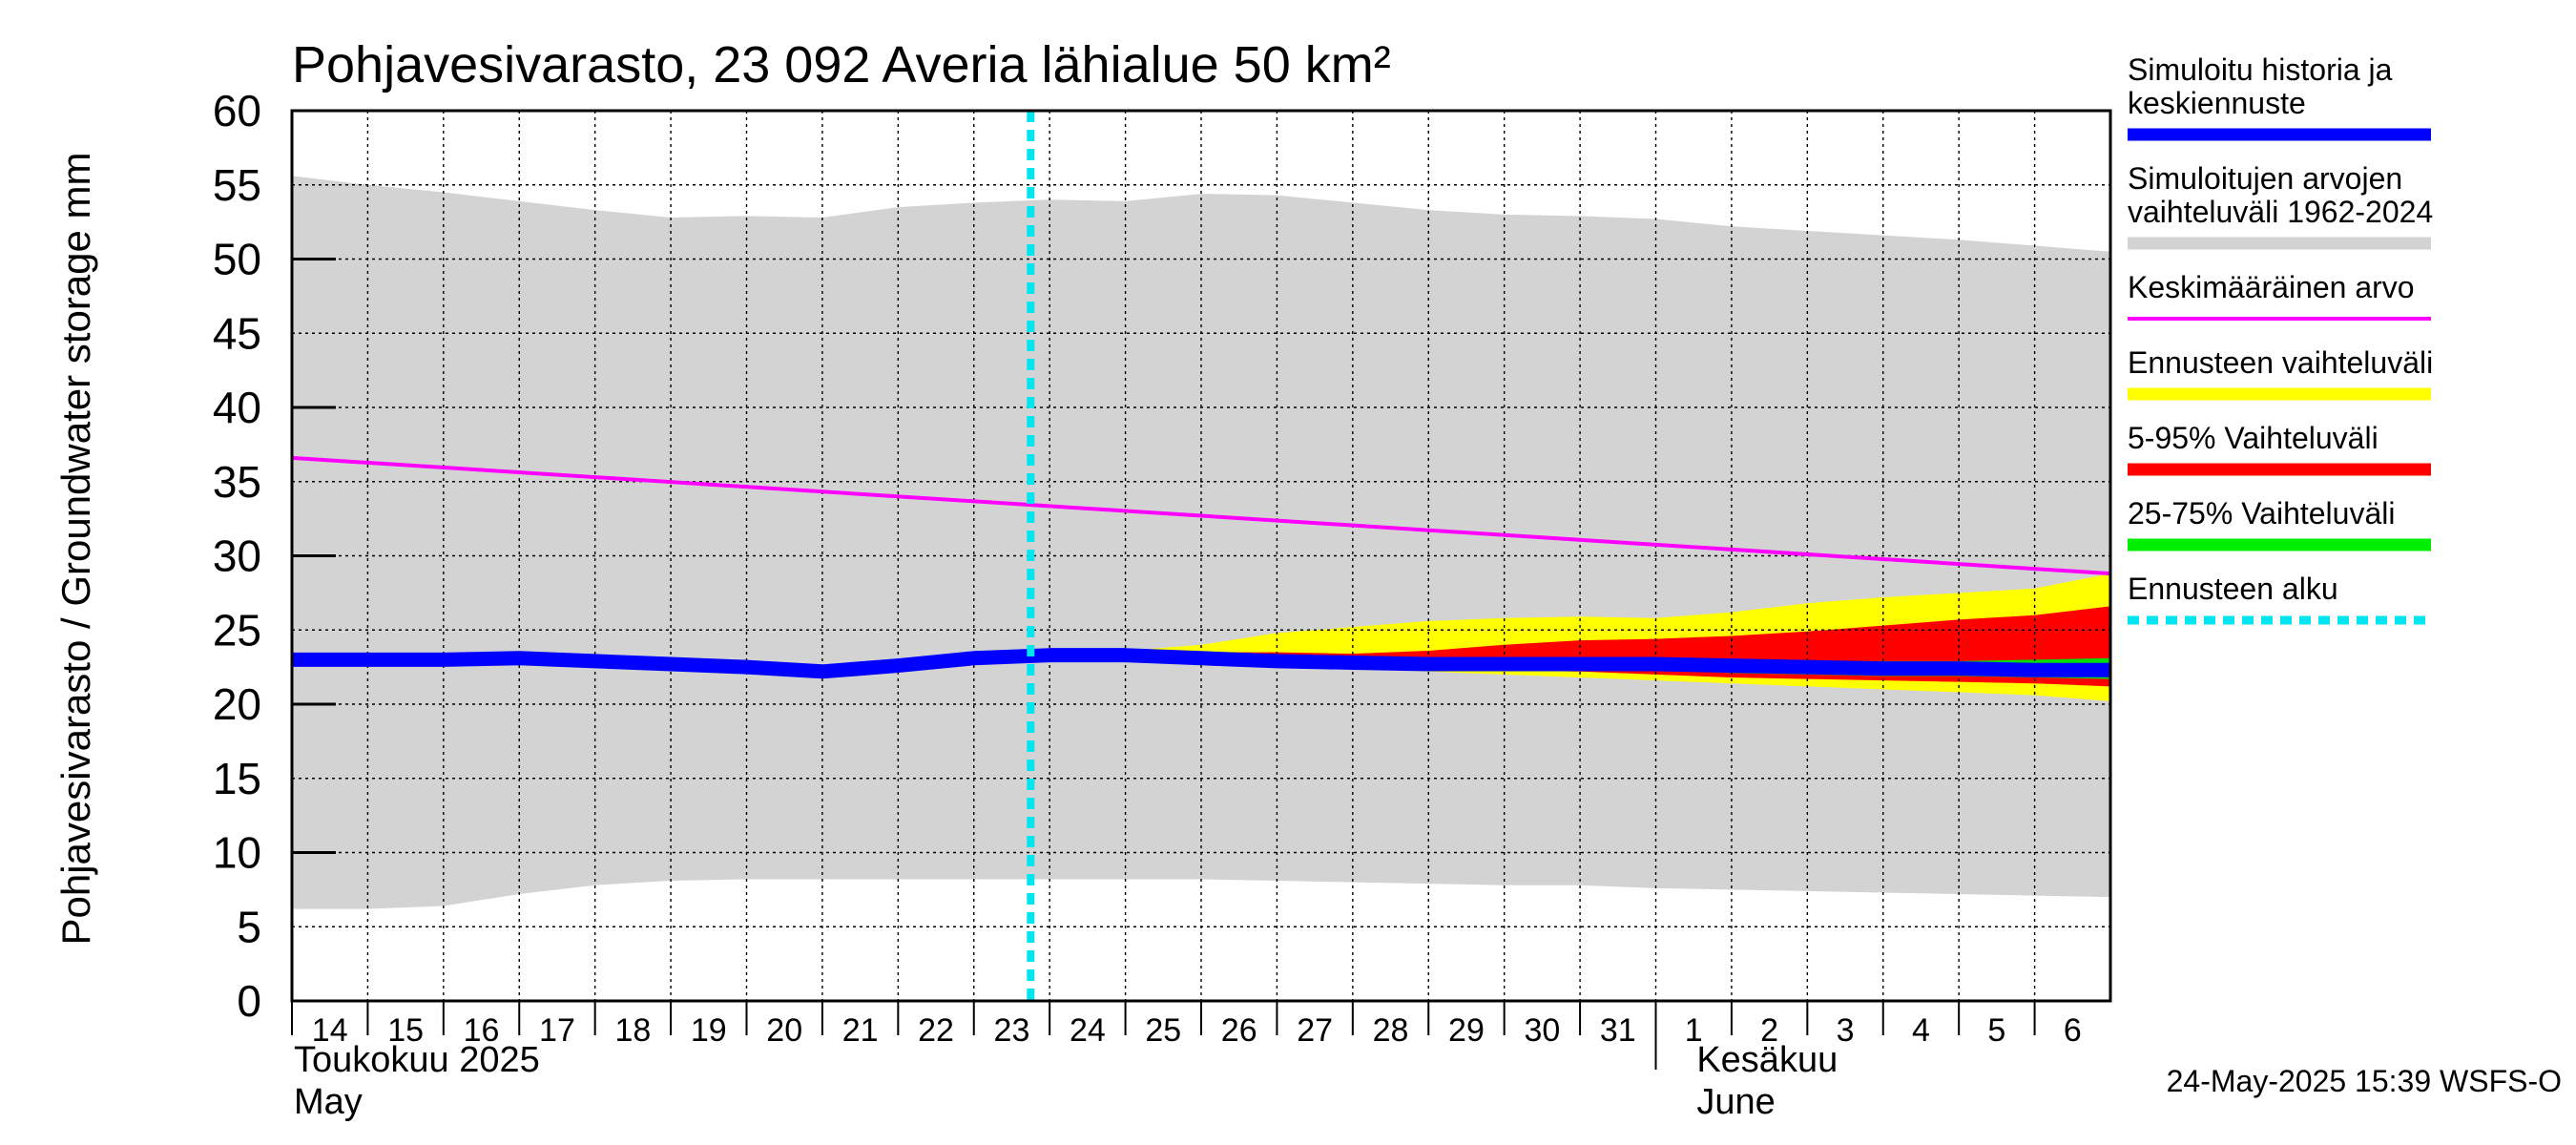 The image size is (2576, 1145). What do you see at coordinates (405, 1030) in the screenshot?
I see `x-tick-label: 15` at bounding box center [405, 1030].